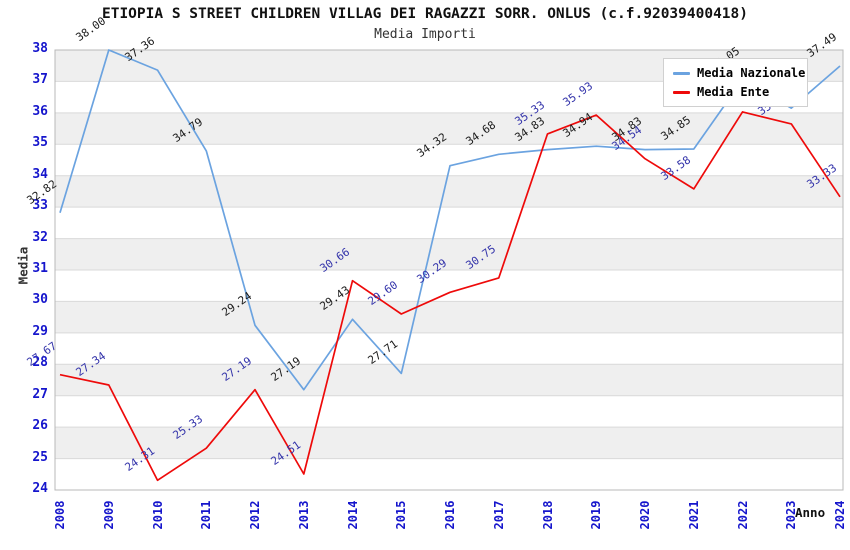 Image resolution: width=850 pixels, height=550 pixels. What do you see at coordinates (157, 515) in the screenshot?
I see `x-tick-label: 2010` at bounding box center [157, 515].